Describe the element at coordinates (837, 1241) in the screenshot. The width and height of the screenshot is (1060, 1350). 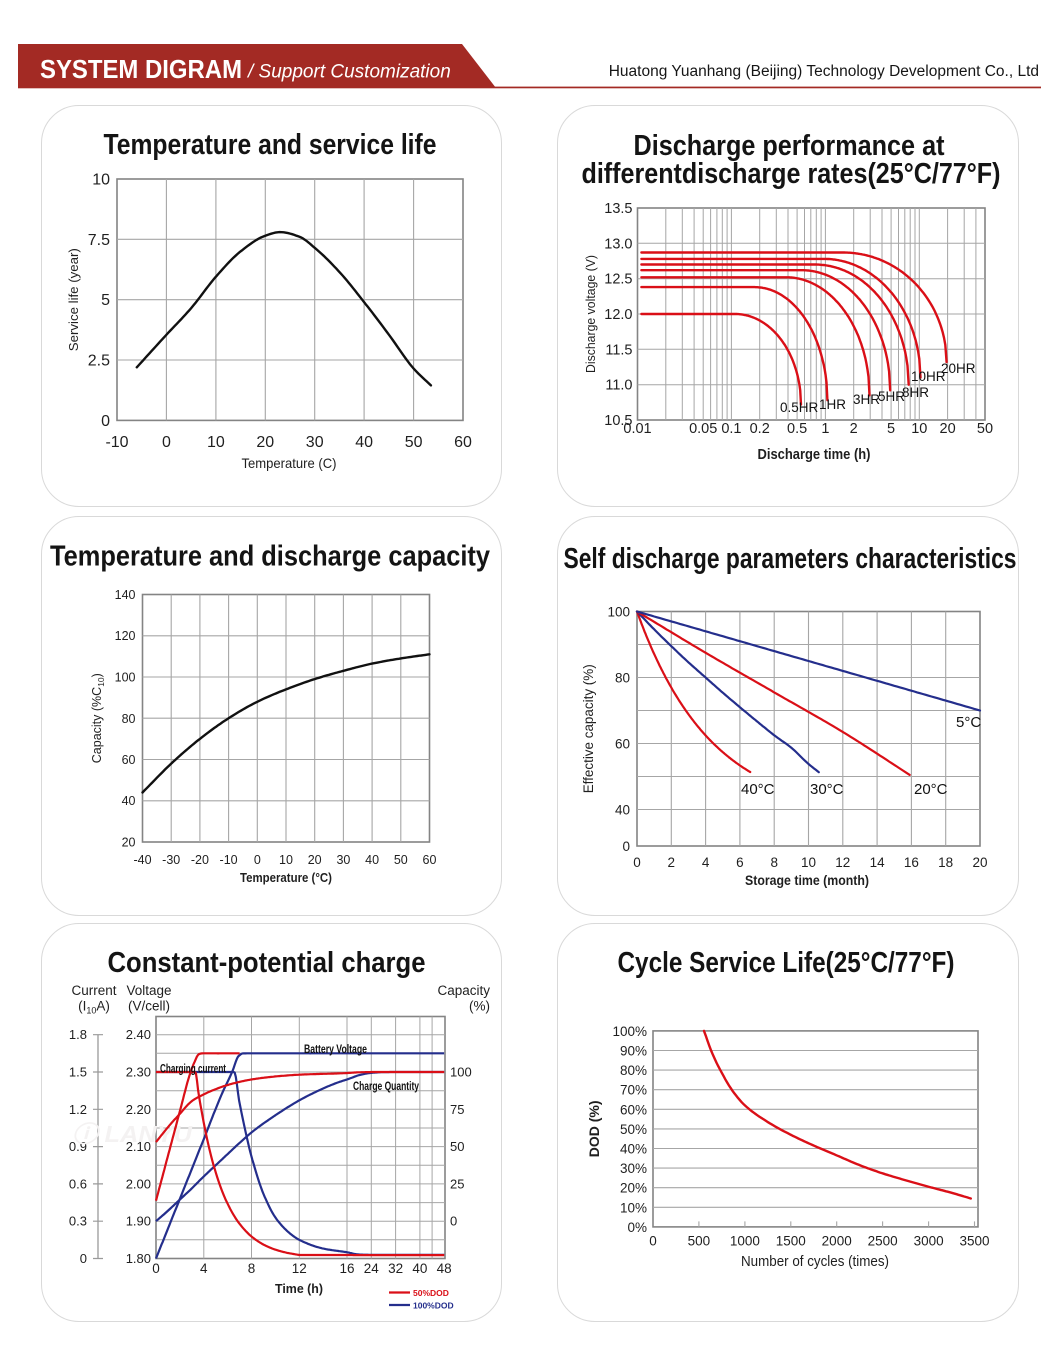
I see `svg-text: 2000` at that location.